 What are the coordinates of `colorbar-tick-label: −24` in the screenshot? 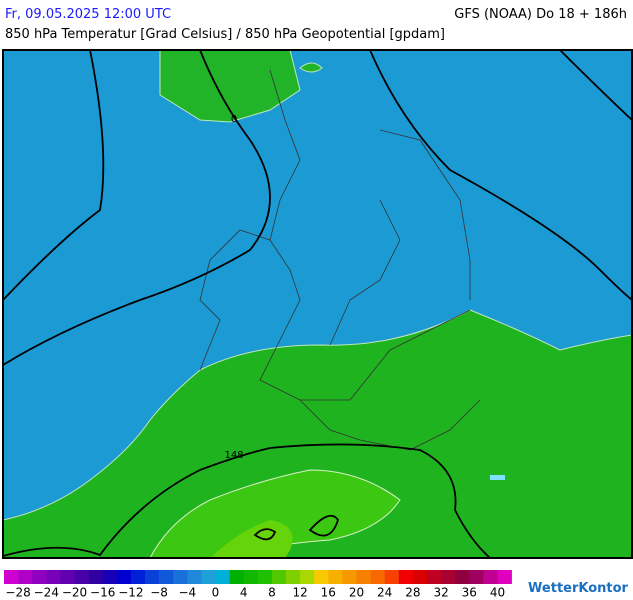 It's located at (46, 593).